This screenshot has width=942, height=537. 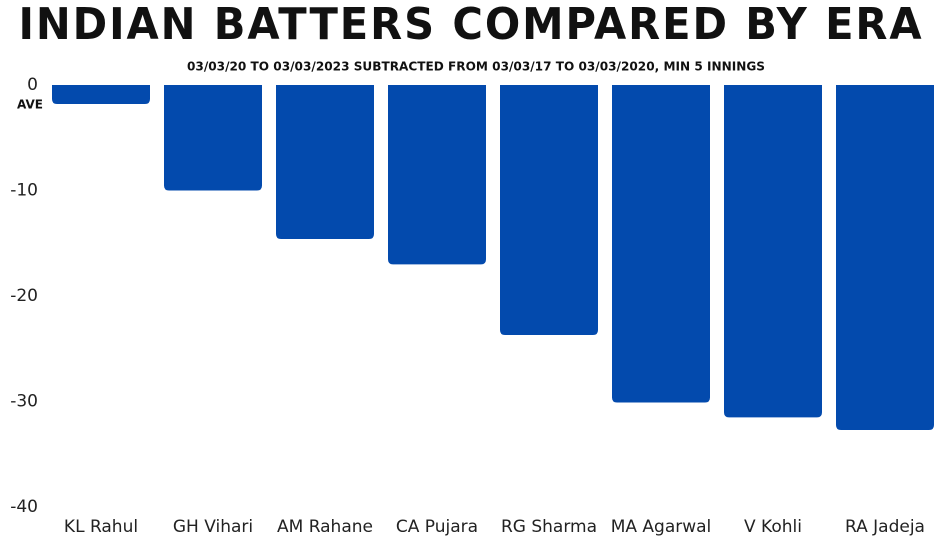 What do you see at coordinates (24, 402) in the screenshot?
I see `y-tick-label: -30` at bounding box center [24, 402].